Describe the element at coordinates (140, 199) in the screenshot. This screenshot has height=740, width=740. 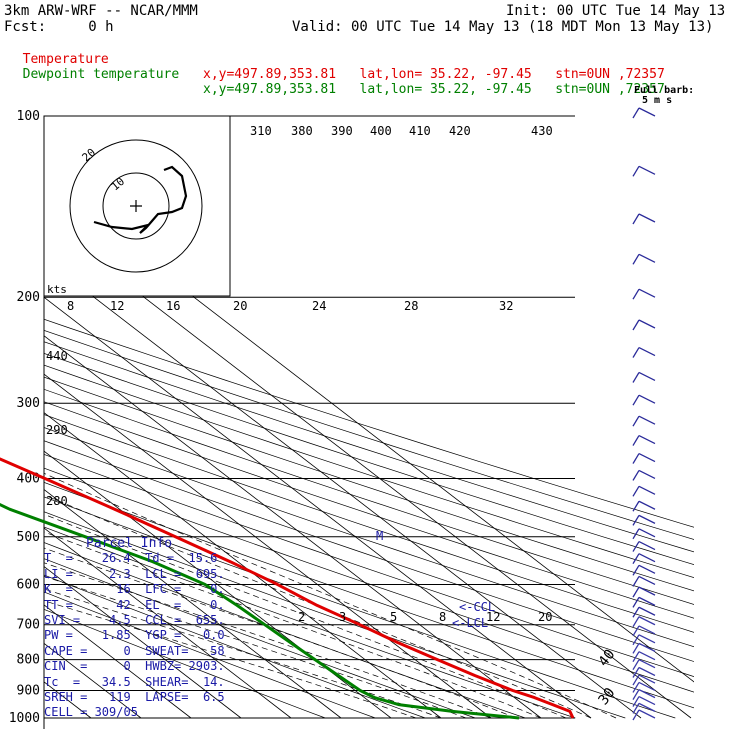
I see `hodograph-trace` at that location.